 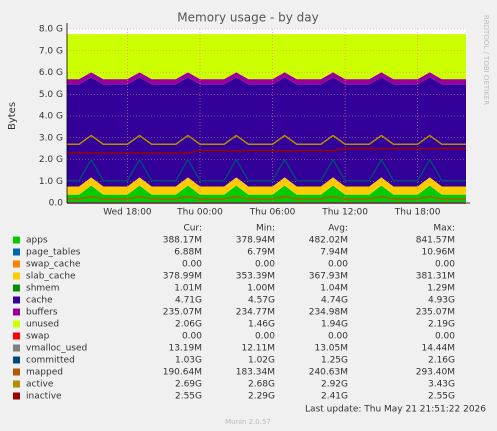 What do you see at coordinates (441, 397) in the screenshot?
I see `legend-max: 2.55G` at bounding box center [441, 397].